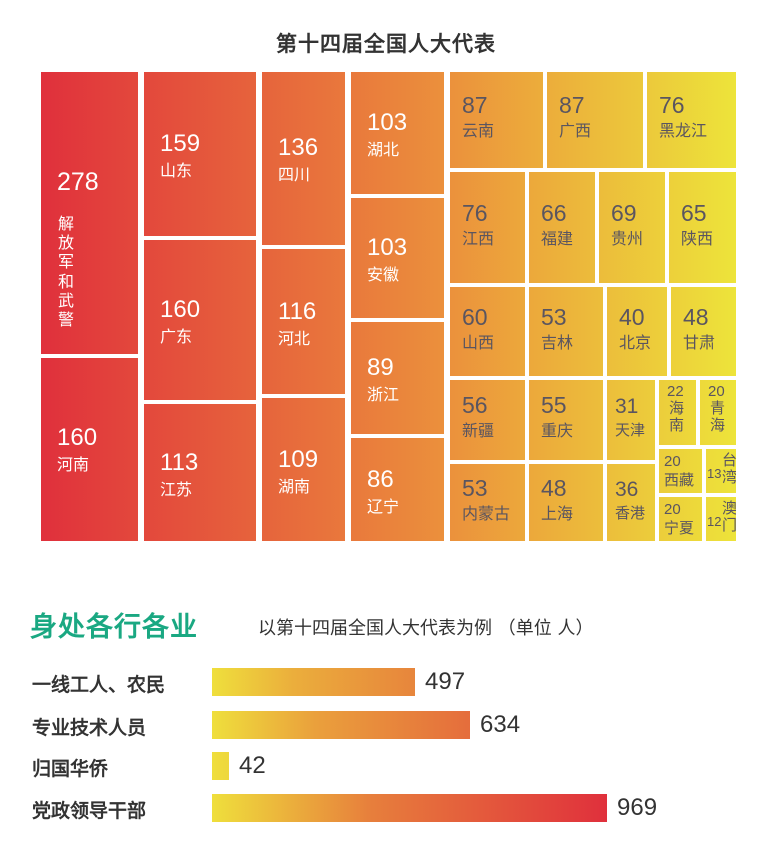 The image size is (772, 853). Describe the element at coordinates (475, 405) in the screenshot. I see `treemap-cell-value: 56` at that location.